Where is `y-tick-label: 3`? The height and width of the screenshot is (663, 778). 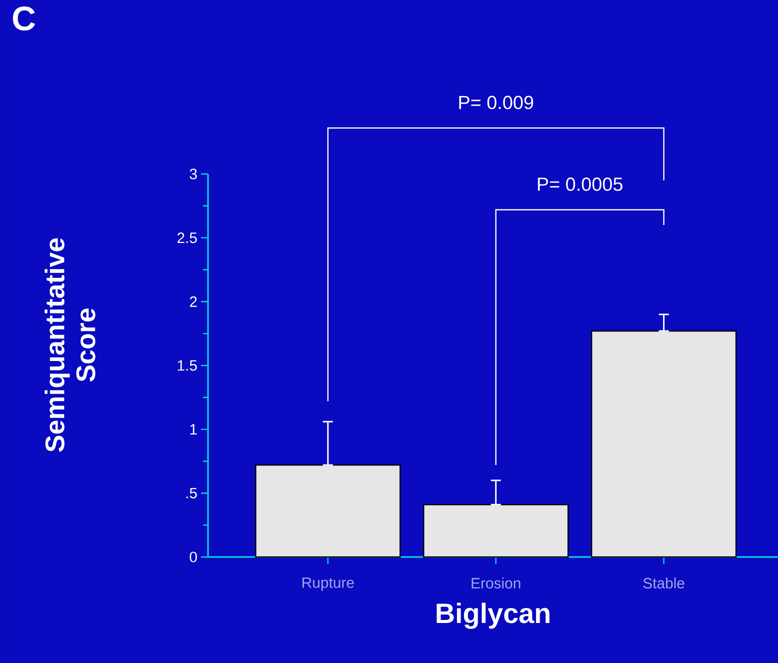 y-tick-label: 3 is located at coordinates (193, 174).